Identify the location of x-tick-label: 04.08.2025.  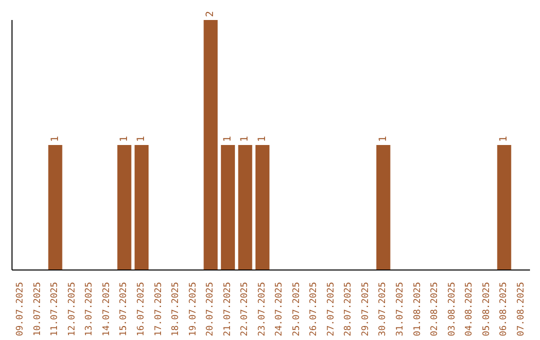
(469, 309).